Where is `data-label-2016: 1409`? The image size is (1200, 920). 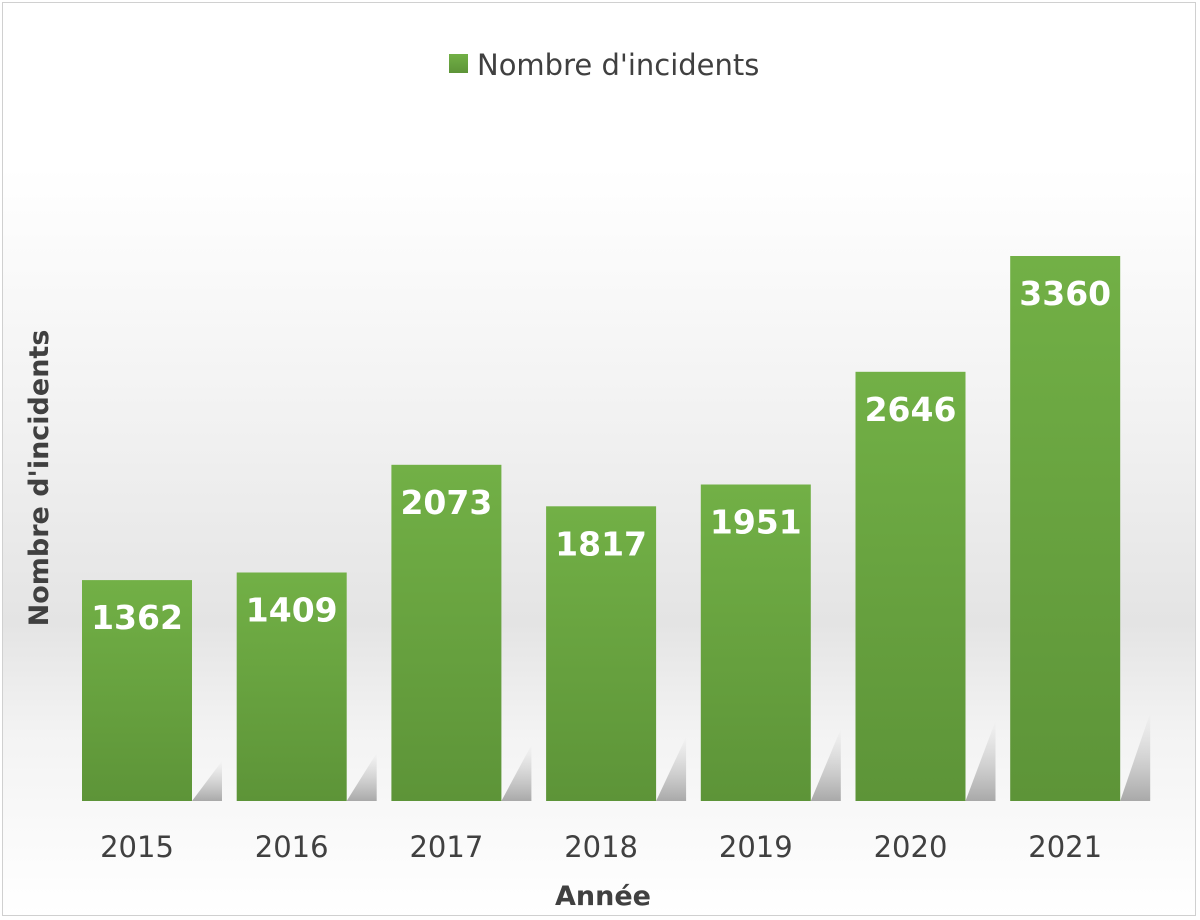 data-label-2016: 1409 is located at coordinates (292, 610).